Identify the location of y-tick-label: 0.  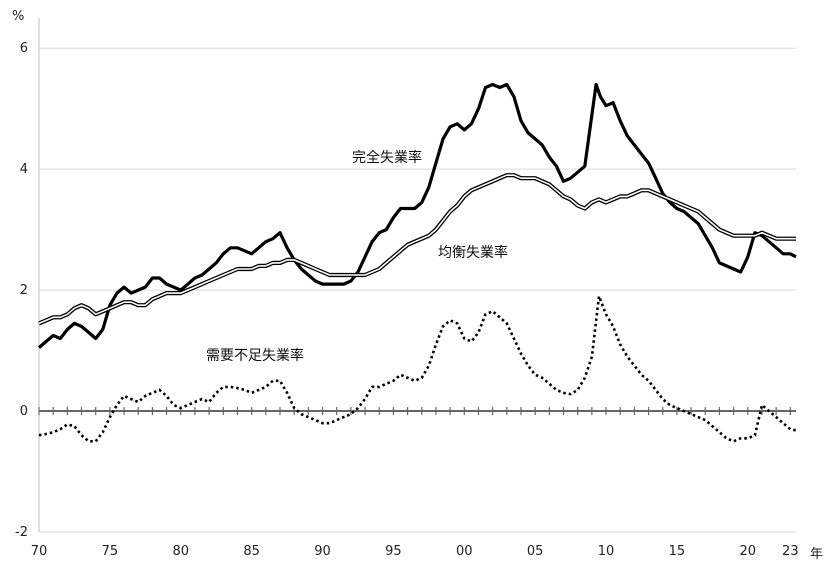
(24, 411).